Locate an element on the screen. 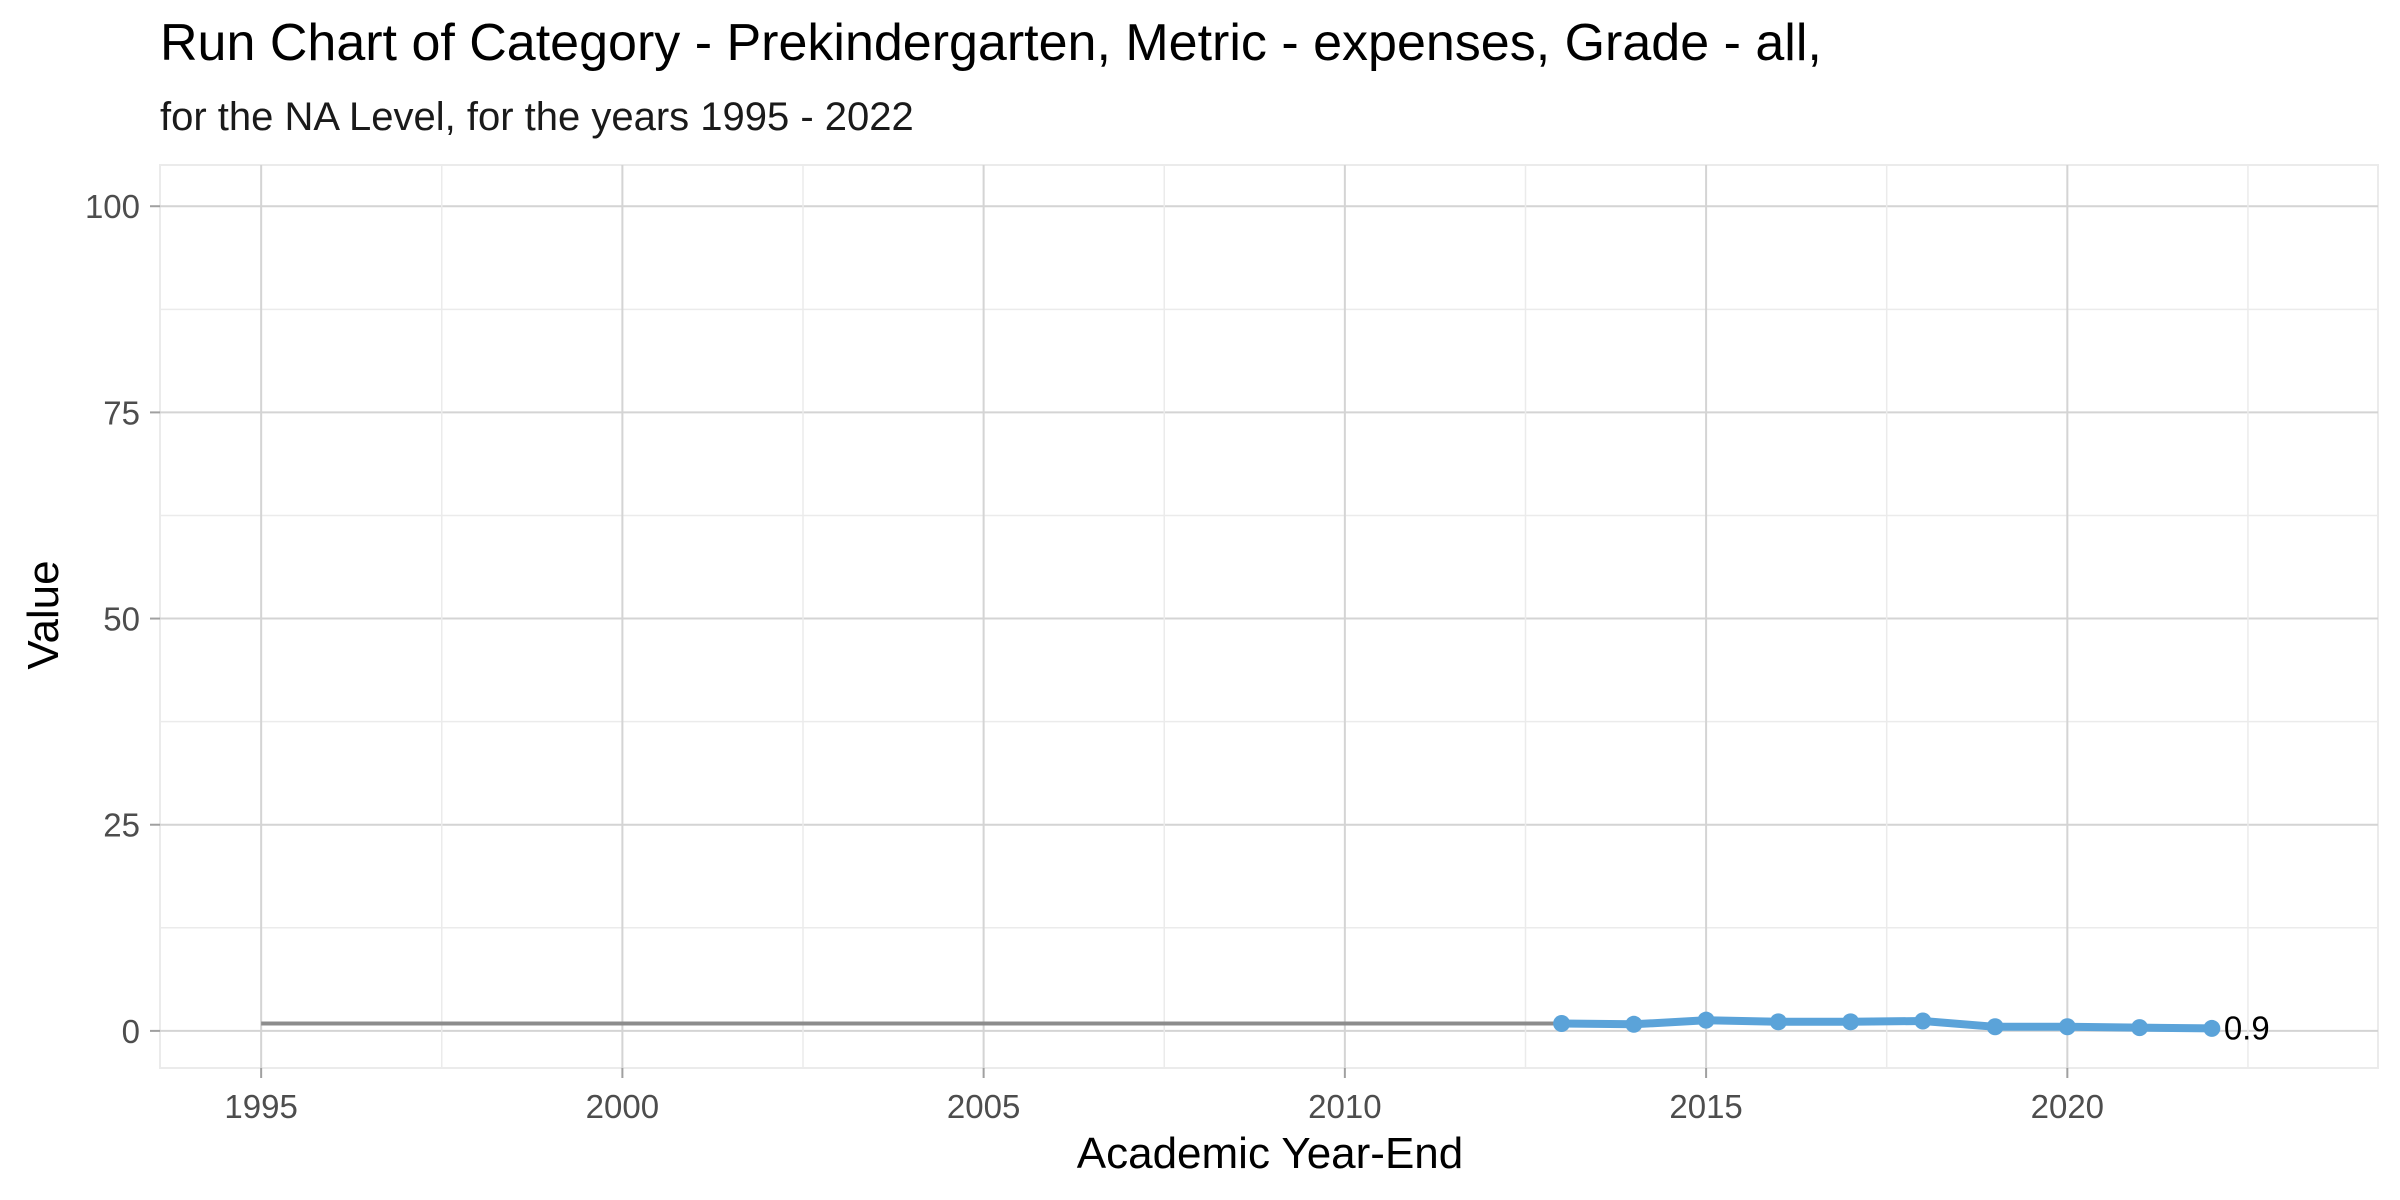 The width and height of the screenshot is (2400, 1200). series-layer is located at coordinates (1887, 1024).